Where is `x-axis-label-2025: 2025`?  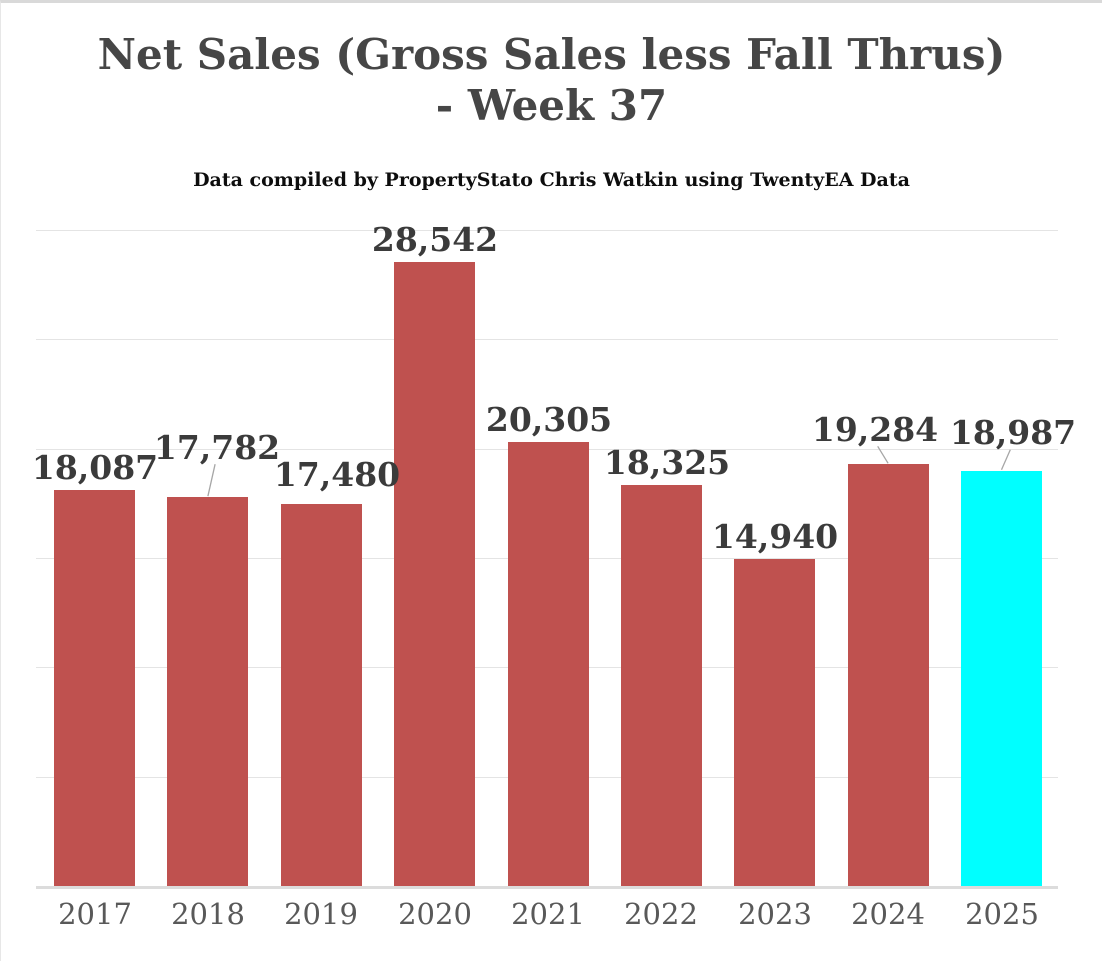
x-axis-label-2025: 2025 is located at coordinates (1002, 914).